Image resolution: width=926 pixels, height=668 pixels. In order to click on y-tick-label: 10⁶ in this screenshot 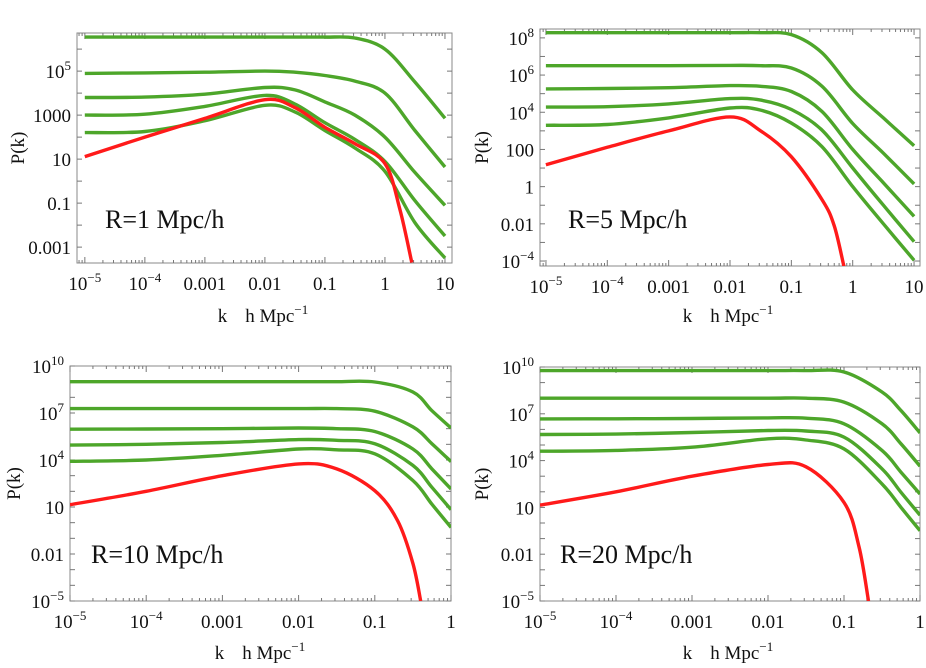, I will do `click(522, 74)`.